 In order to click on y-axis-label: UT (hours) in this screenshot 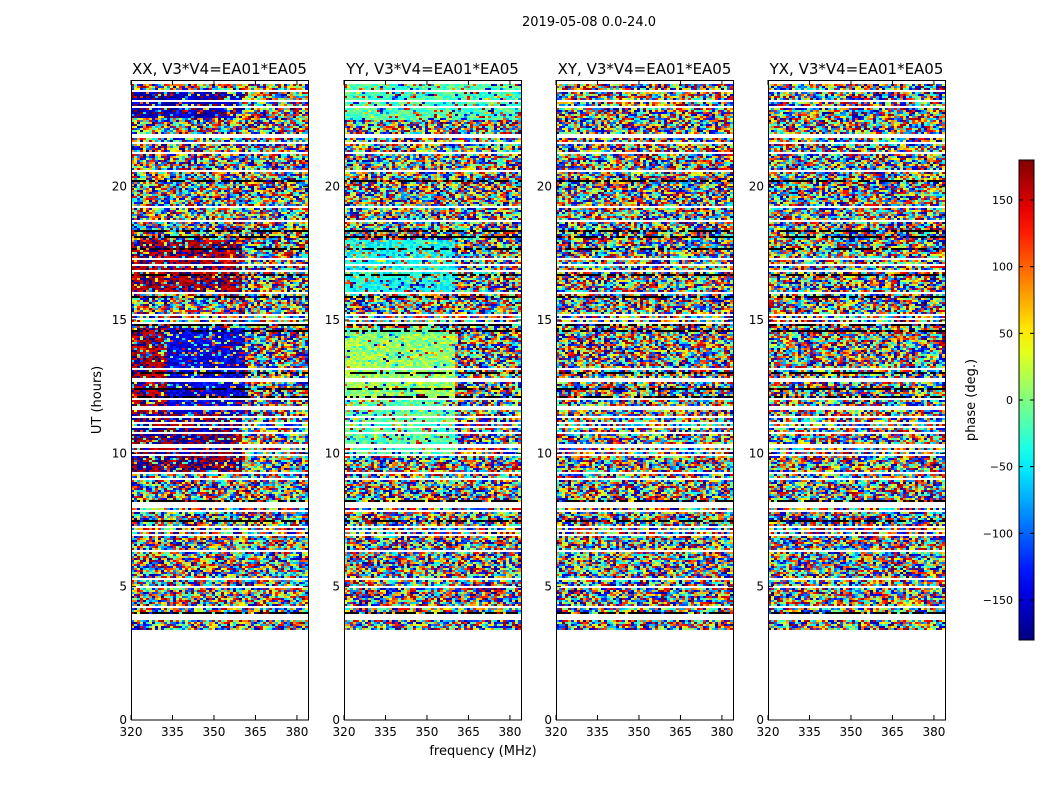, I will do `click(97, 400)`.